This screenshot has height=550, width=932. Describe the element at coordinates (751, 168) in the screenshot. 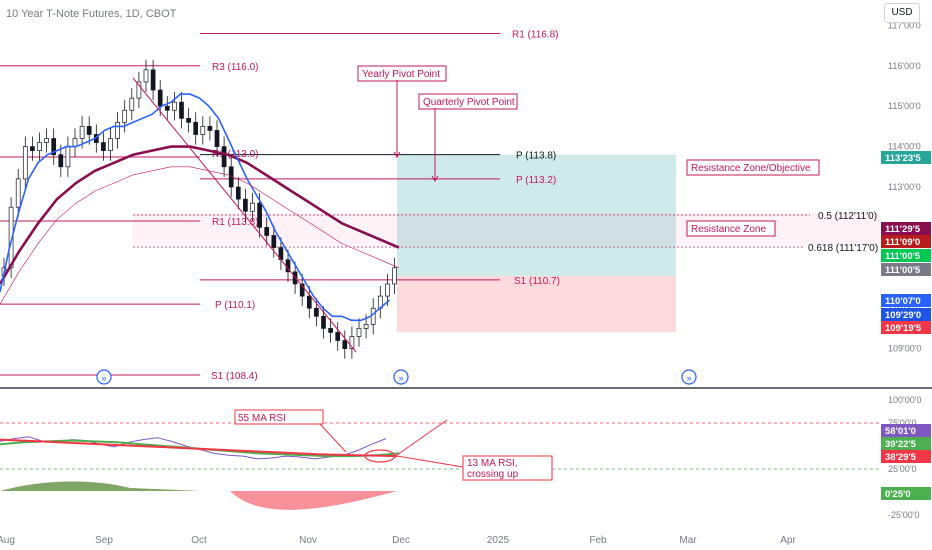

I see `annotation-text: Resistance Zone/Objective` at that location.